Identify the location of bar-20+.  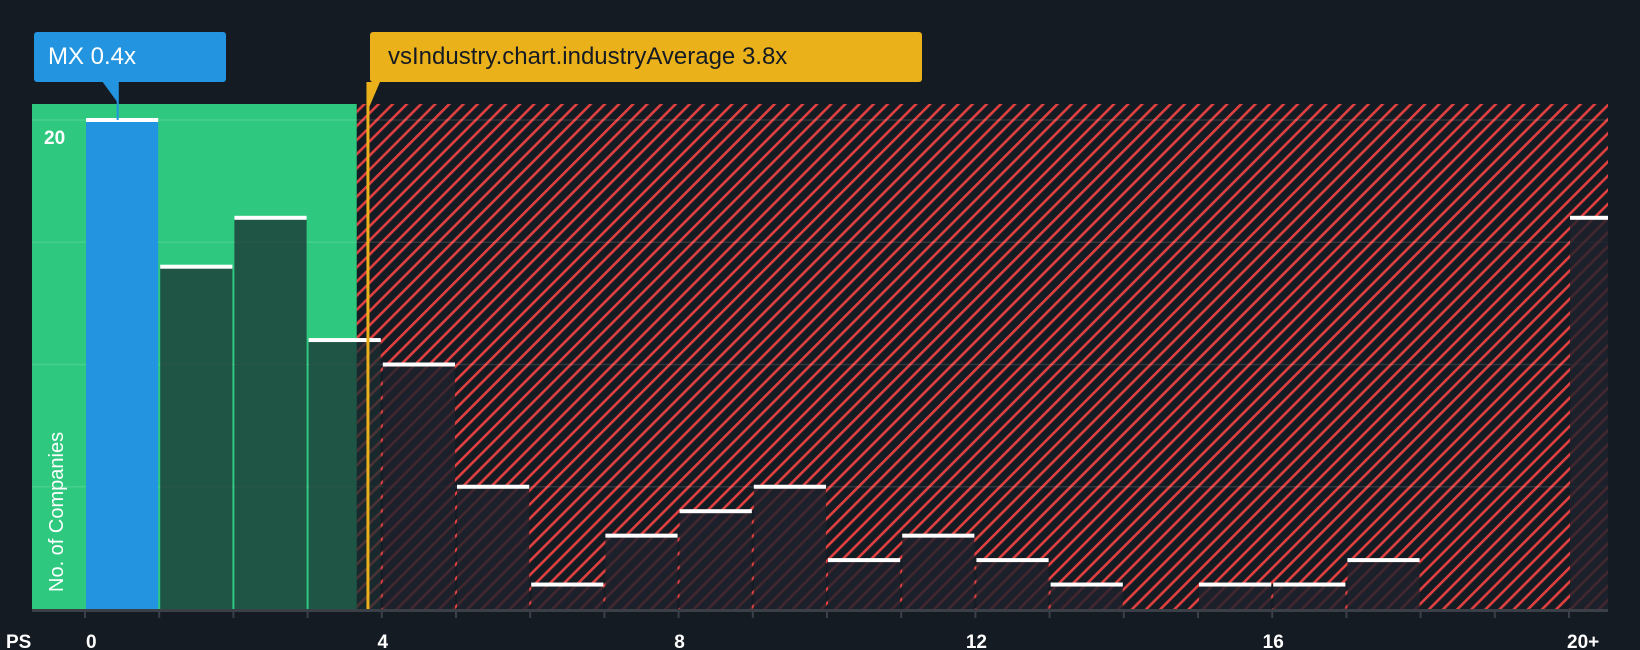
(1589, 413).